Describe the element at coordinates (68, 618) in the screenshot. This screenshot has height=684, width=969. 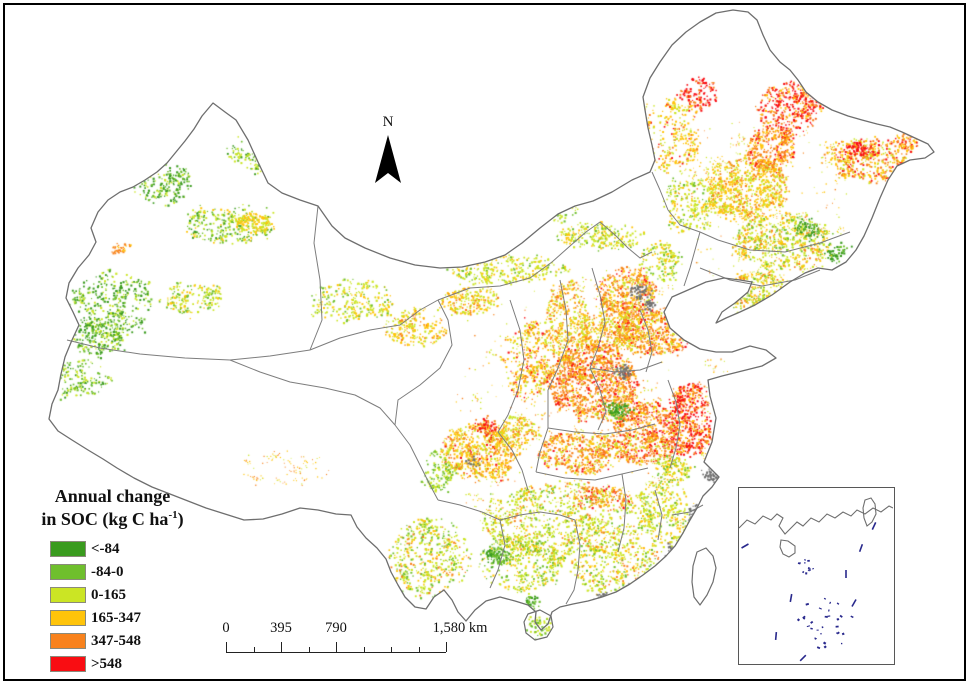
I see `legend-swatch-yellow` at that location.